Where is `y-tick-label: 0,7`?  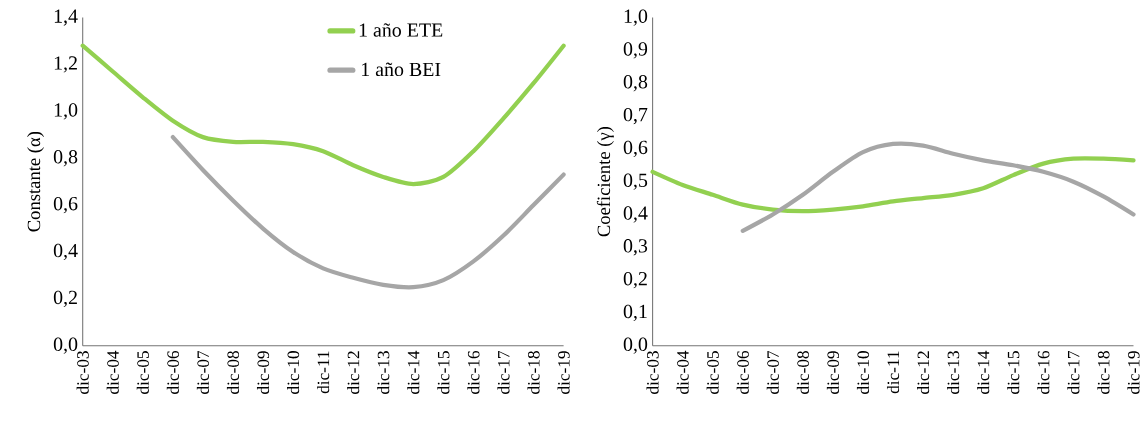
y-tick-label: 0,7 is located at coordinates (635, 115).